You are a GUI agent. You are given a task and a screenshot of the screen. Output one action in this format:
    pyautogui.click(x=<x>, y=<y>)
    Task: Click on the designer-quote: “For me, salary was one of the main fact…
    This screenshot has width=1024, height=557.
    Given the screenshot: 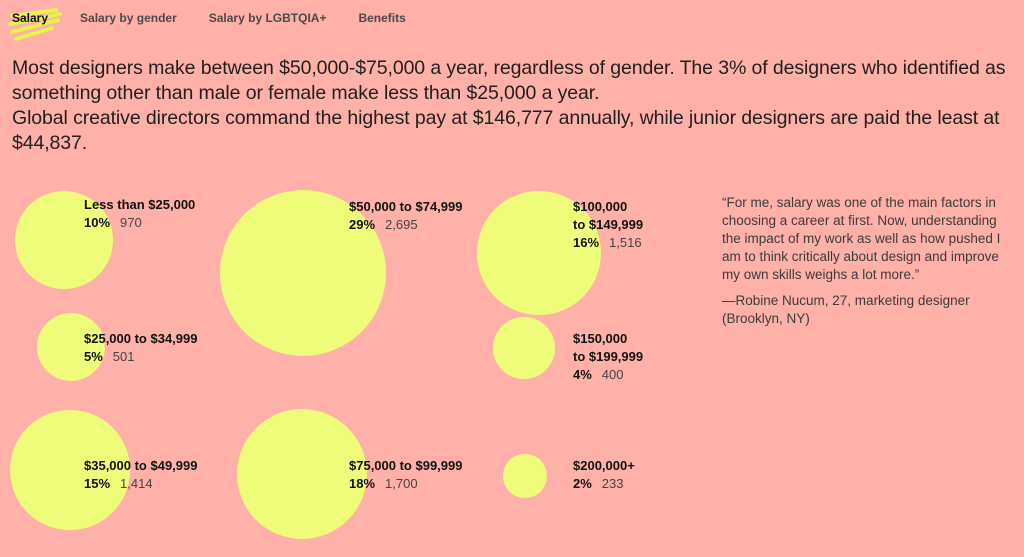 What is the action you would take?
    pyautogui.click(x=862, y=261)
    